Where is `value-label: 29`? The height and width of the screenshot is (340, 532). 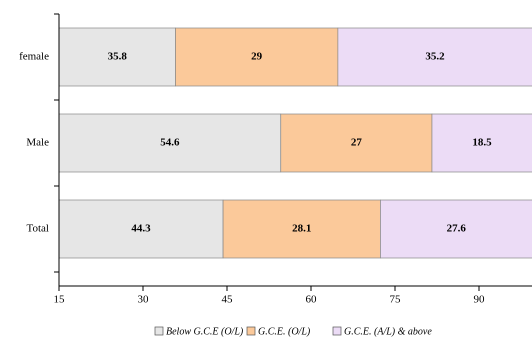
value-label: 29 is located at coordinates (257, 57).